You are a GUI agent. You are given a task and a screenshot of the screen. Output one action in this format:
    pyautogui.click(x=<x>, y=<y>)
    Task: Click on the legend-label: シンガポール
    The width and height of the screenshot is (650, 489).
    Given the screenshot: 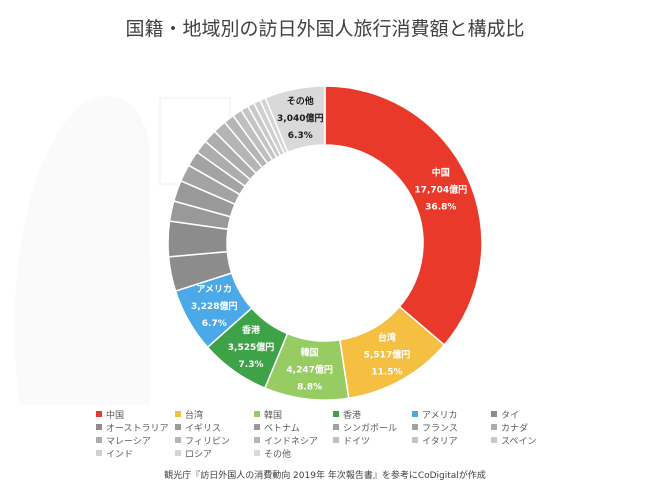 What is the action you would take?
    pyautogui.click(x=370, y=429)
    